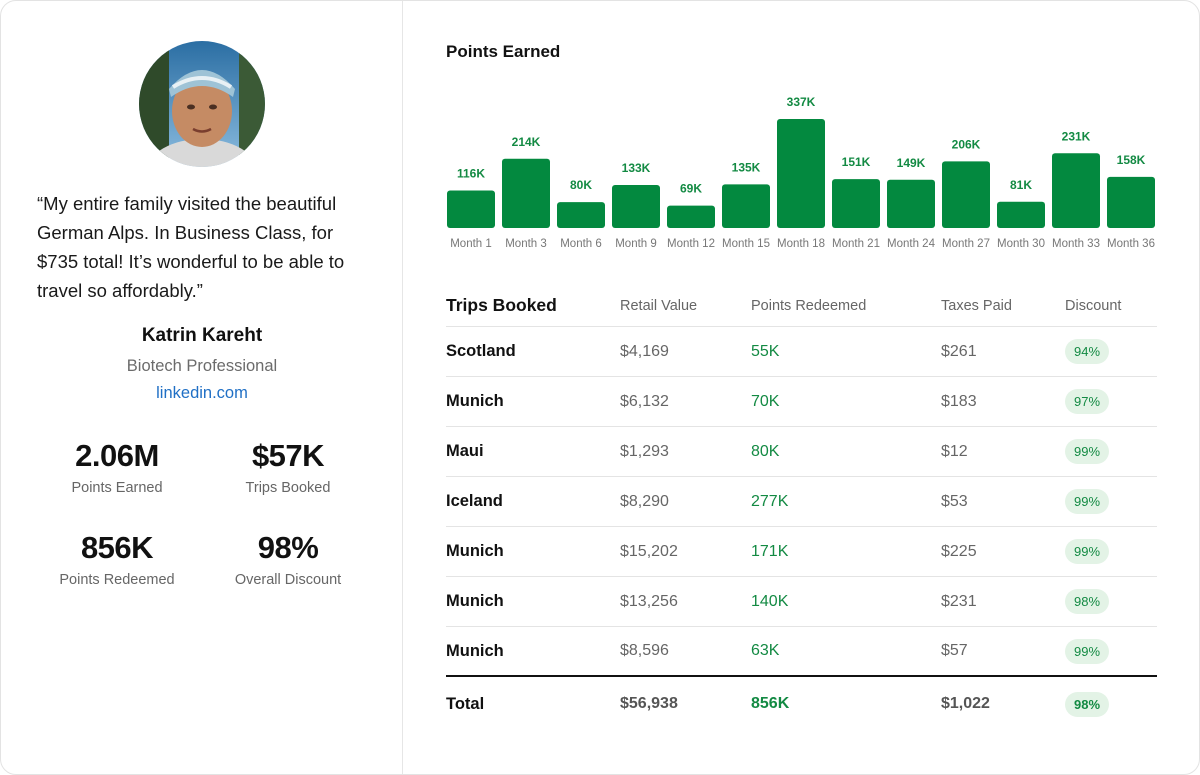 Image resolution: width=1200 pixels, height=775 pixels. What do you see at coordinates (1021, 244) in the screenshot?
I see `x-tick-label: Month 30` at bounding box center [1021, 244].